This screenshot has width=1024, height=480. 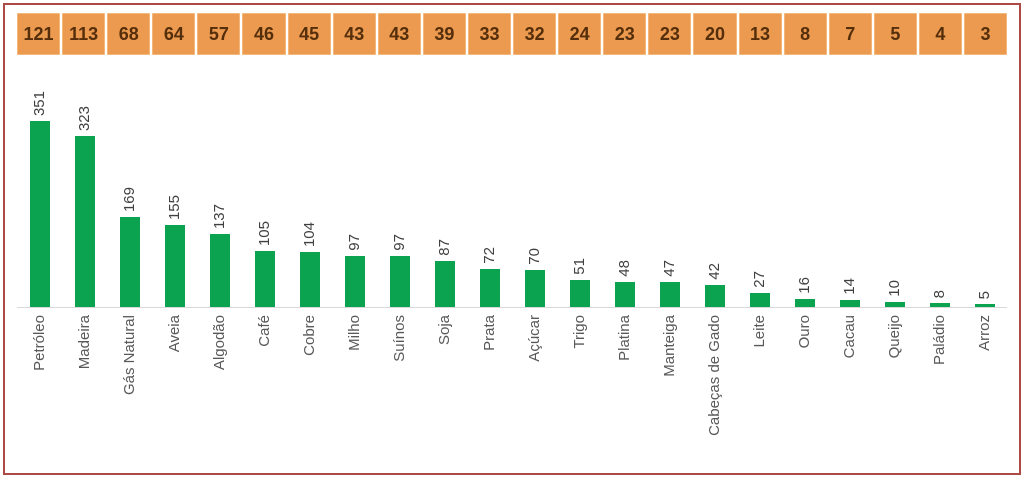 I want to click on header-value-cell: 45, so click(x=309, y=34).